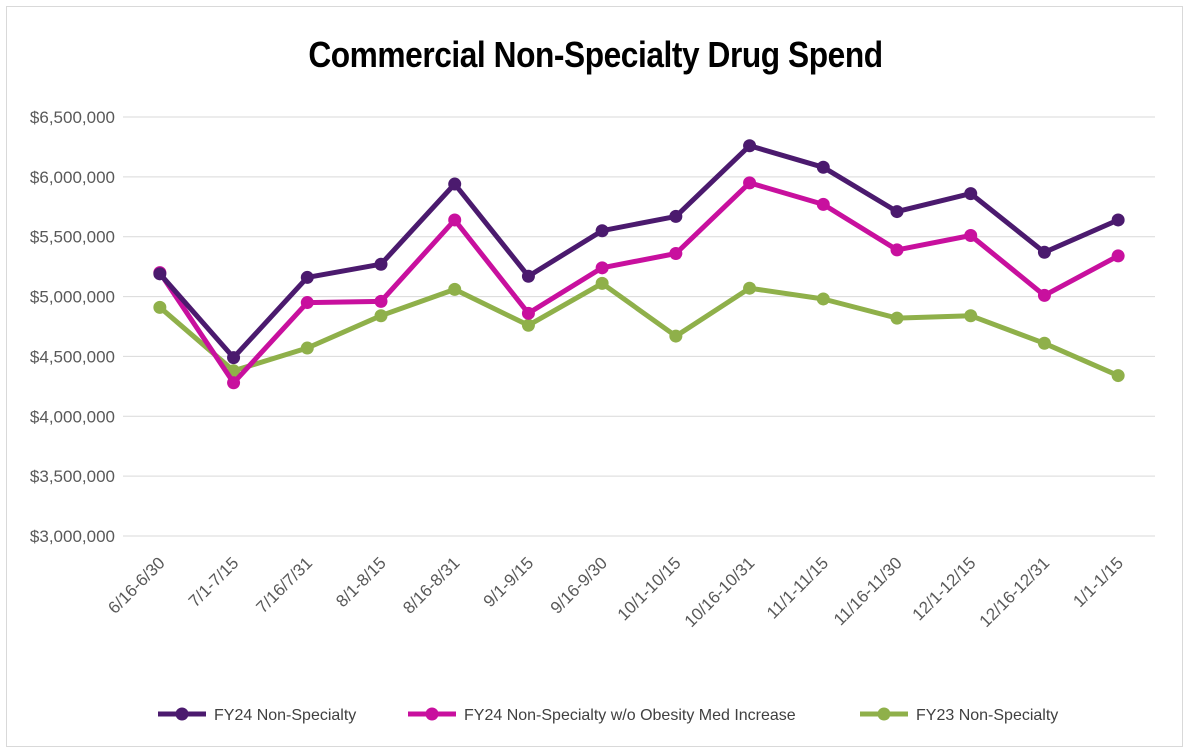 This screenshot has height=755, width=1191. I want to click on series-line, so click(639, 329).